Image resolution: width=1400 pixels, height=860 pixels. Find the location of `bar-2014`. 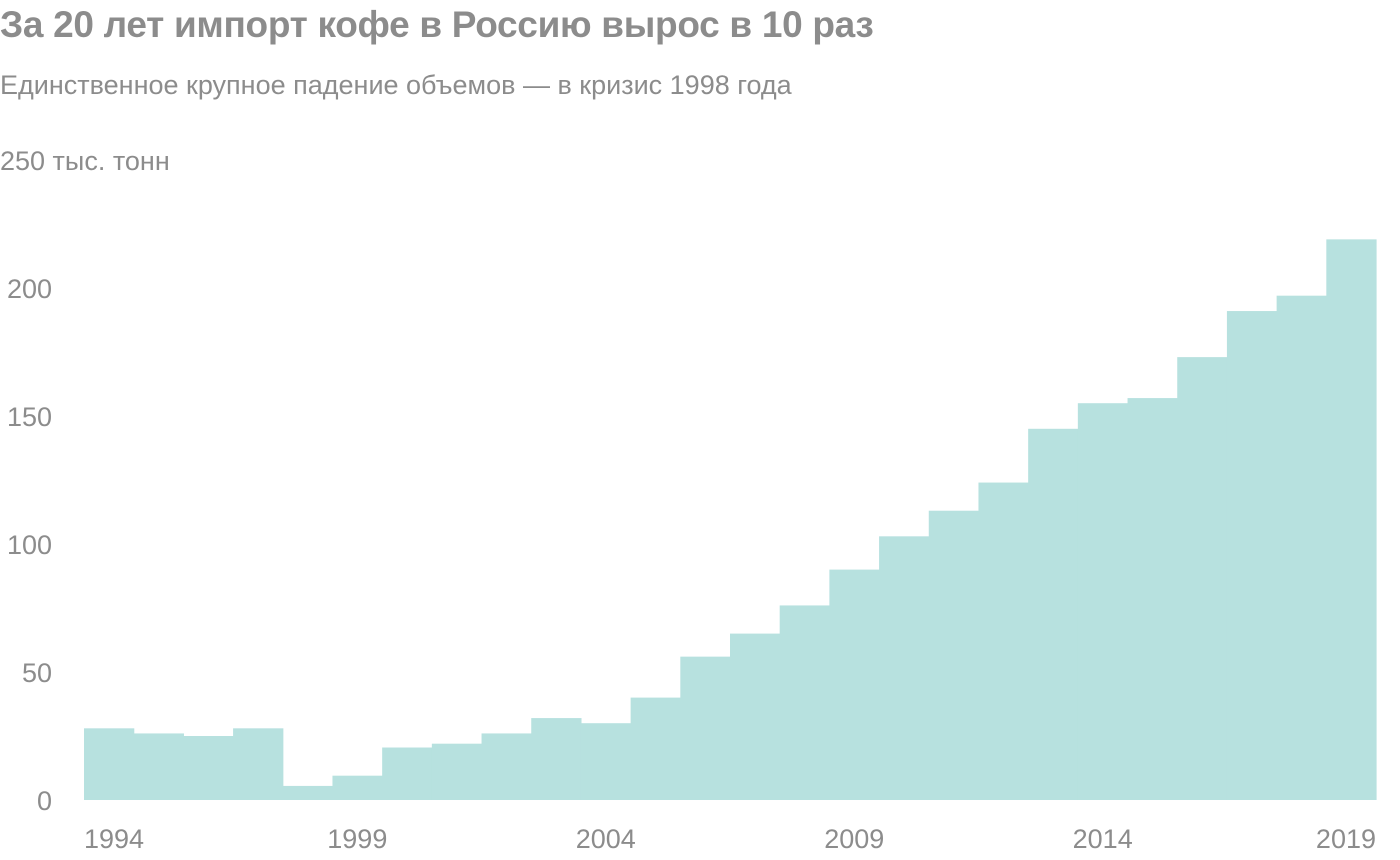

bar-2014 is located at coordinates (1103, 601).